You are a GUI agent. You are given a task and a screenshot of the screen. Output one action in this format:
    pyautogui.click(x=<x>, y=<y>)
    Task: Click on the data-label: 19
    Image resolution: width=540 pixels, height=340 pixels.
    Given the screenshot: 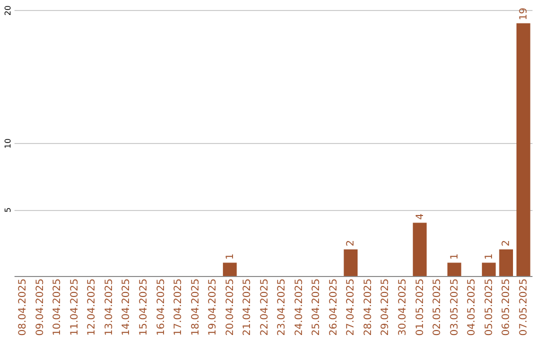 What is the action you would take?
    pyautogui.click(x=524, y=14)
    